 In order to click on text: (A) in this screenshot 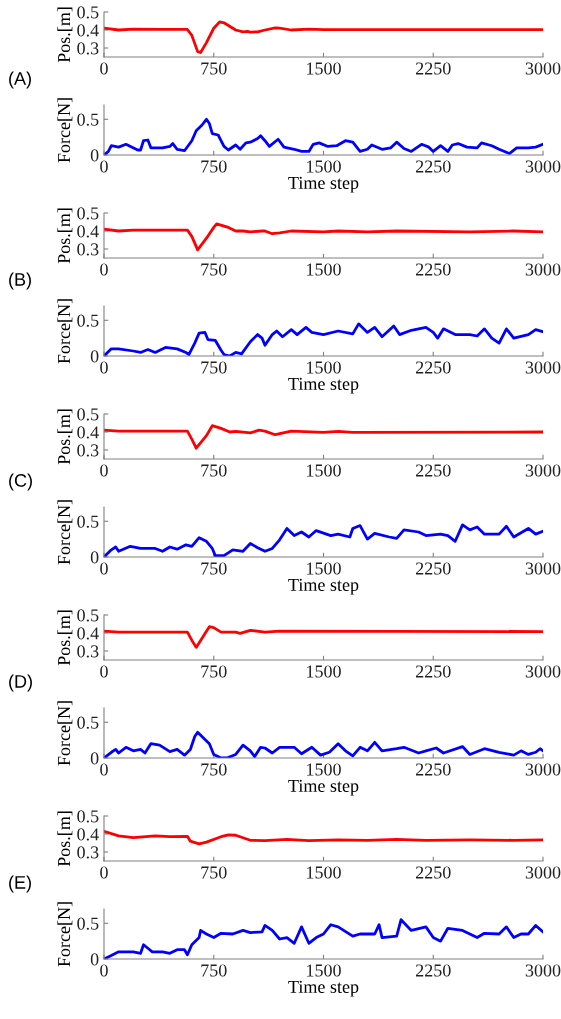, I will do `click(20, 80)`.